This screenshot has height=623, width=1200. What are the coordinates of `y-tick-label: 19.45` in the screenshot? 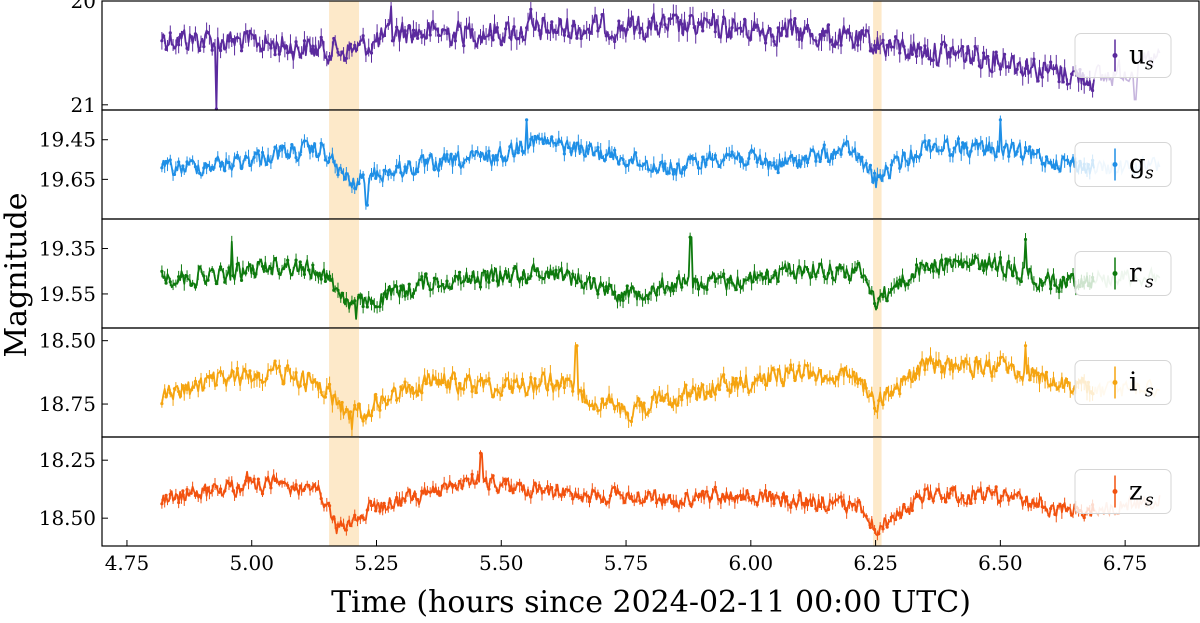 It's located at (67, 140).